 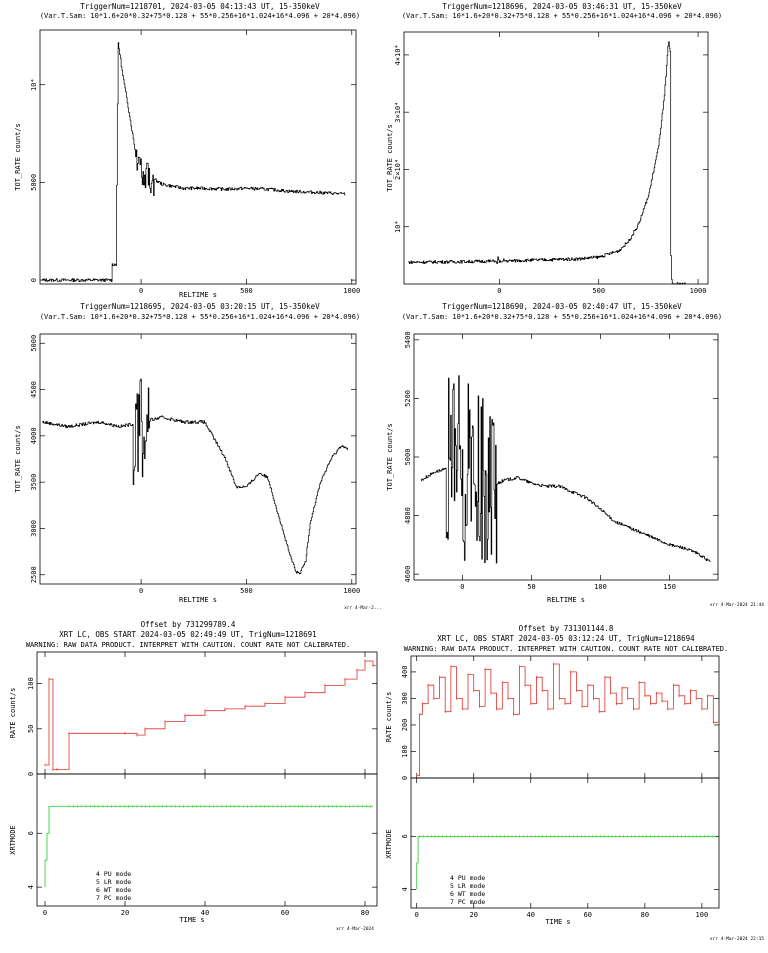 I want to click on y-tick-label: 2×10⁴, so click(x=398, y=169).